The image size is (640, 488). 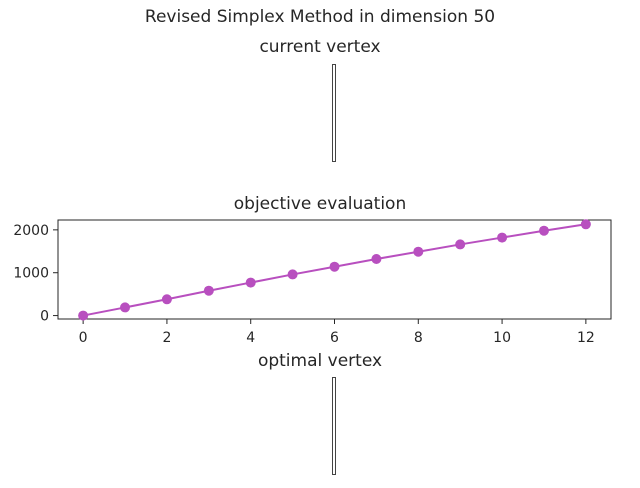 What do you see at coordinates (250, 338) in the screenshot?
I see `x-tick-label: 4` at bounding box center [250, 338].